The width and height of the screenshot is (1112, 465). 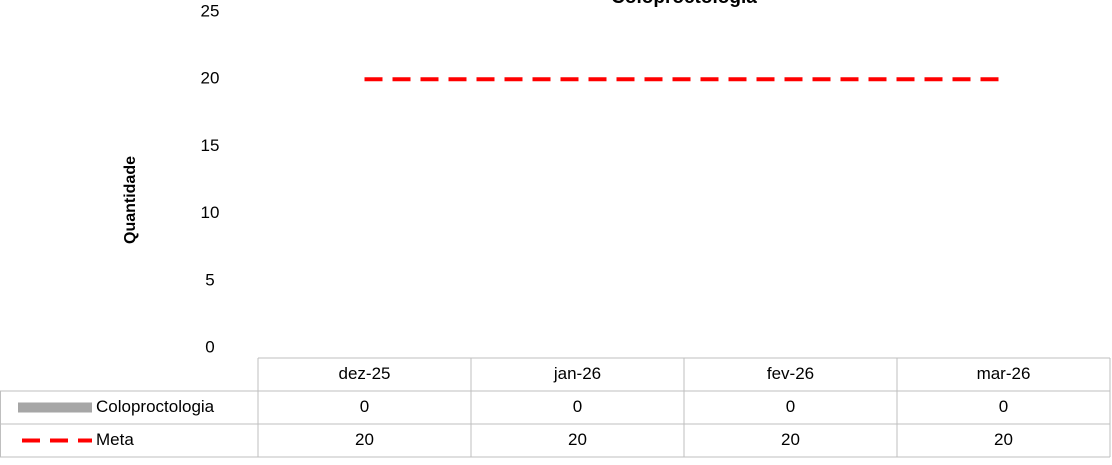 What do you see at coordinates (210, 78) in the screenshot?
I see `y-tick-label: 20` at bounding box center [210, 78].